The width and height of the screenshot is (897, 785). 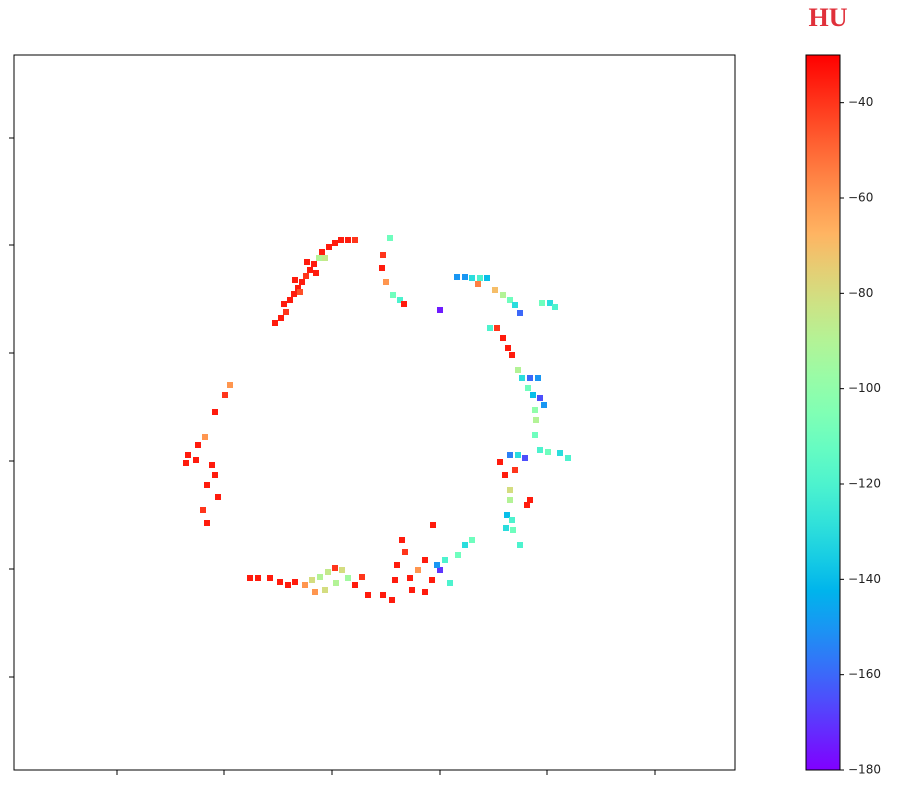 What do you see at coordinates (864, 770) in the screenshot?
I see `colorbar-tick-label: −180` at bounding box center [864, 770].